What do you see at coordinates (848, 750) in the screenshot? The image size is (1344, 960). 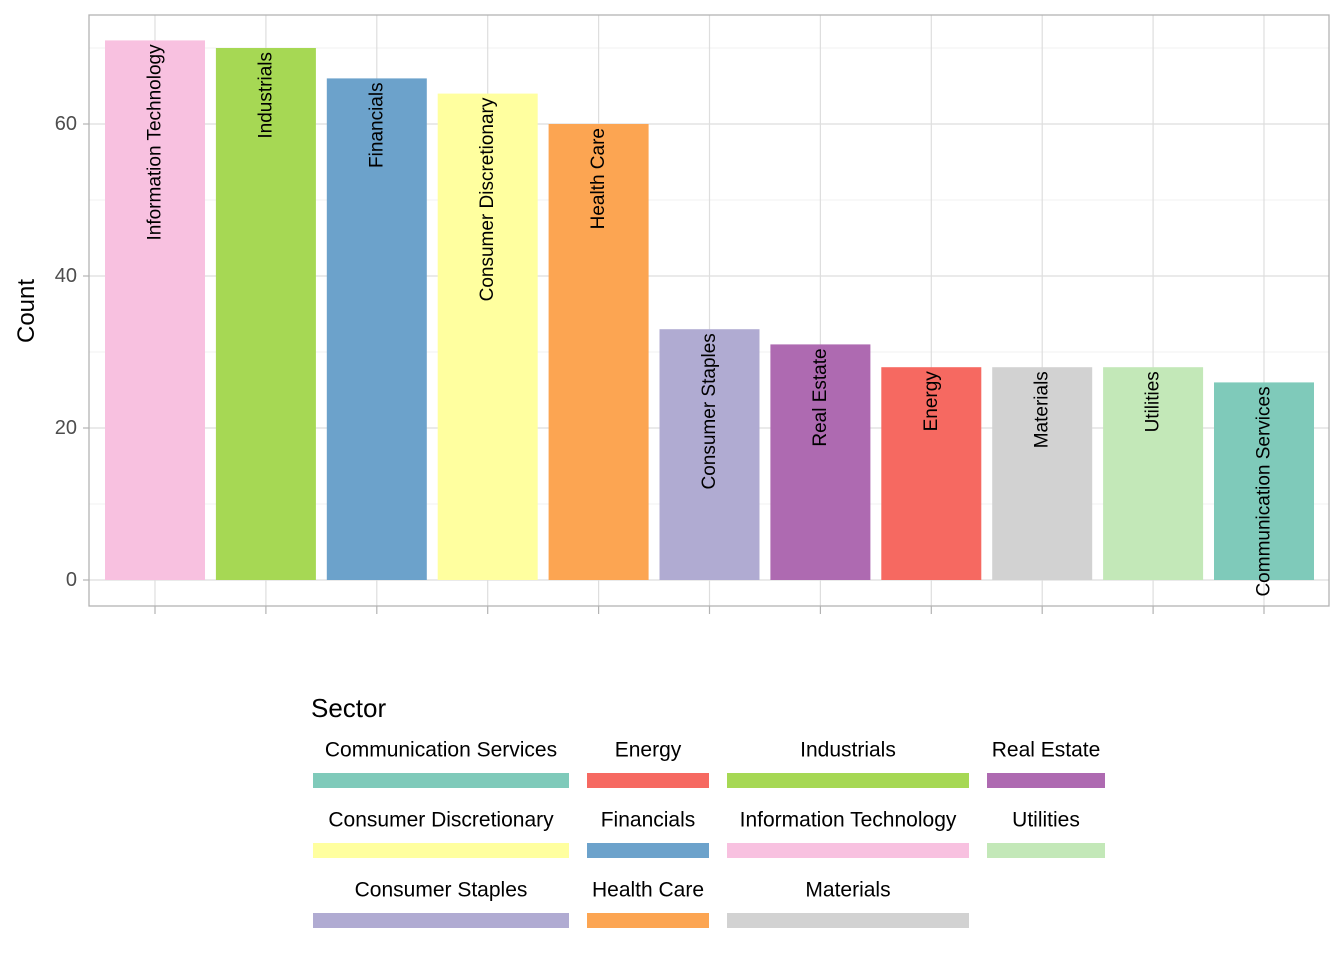 I see `legend-label: Industrials` at bounding box center [848, 750].